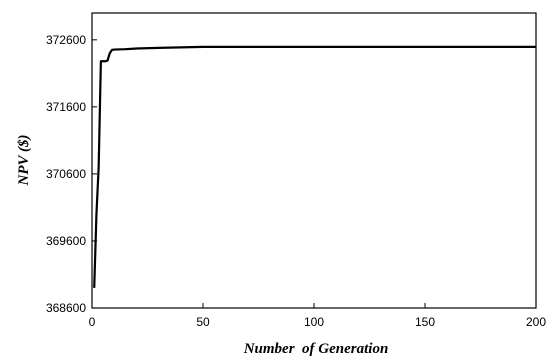 The image size is (548, 358). Describe the element at coordinates (66, 241) in the screenshot. I see `y-tick-label: 369600` at that location.